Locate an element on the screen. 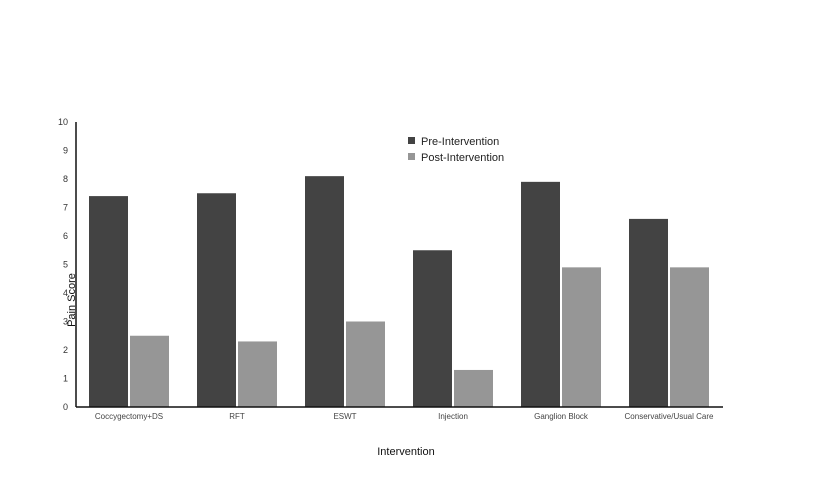 The width and height of the screenshot is (818, 482). y-tick-label-0: 0 is located at coordinates (65, 407).